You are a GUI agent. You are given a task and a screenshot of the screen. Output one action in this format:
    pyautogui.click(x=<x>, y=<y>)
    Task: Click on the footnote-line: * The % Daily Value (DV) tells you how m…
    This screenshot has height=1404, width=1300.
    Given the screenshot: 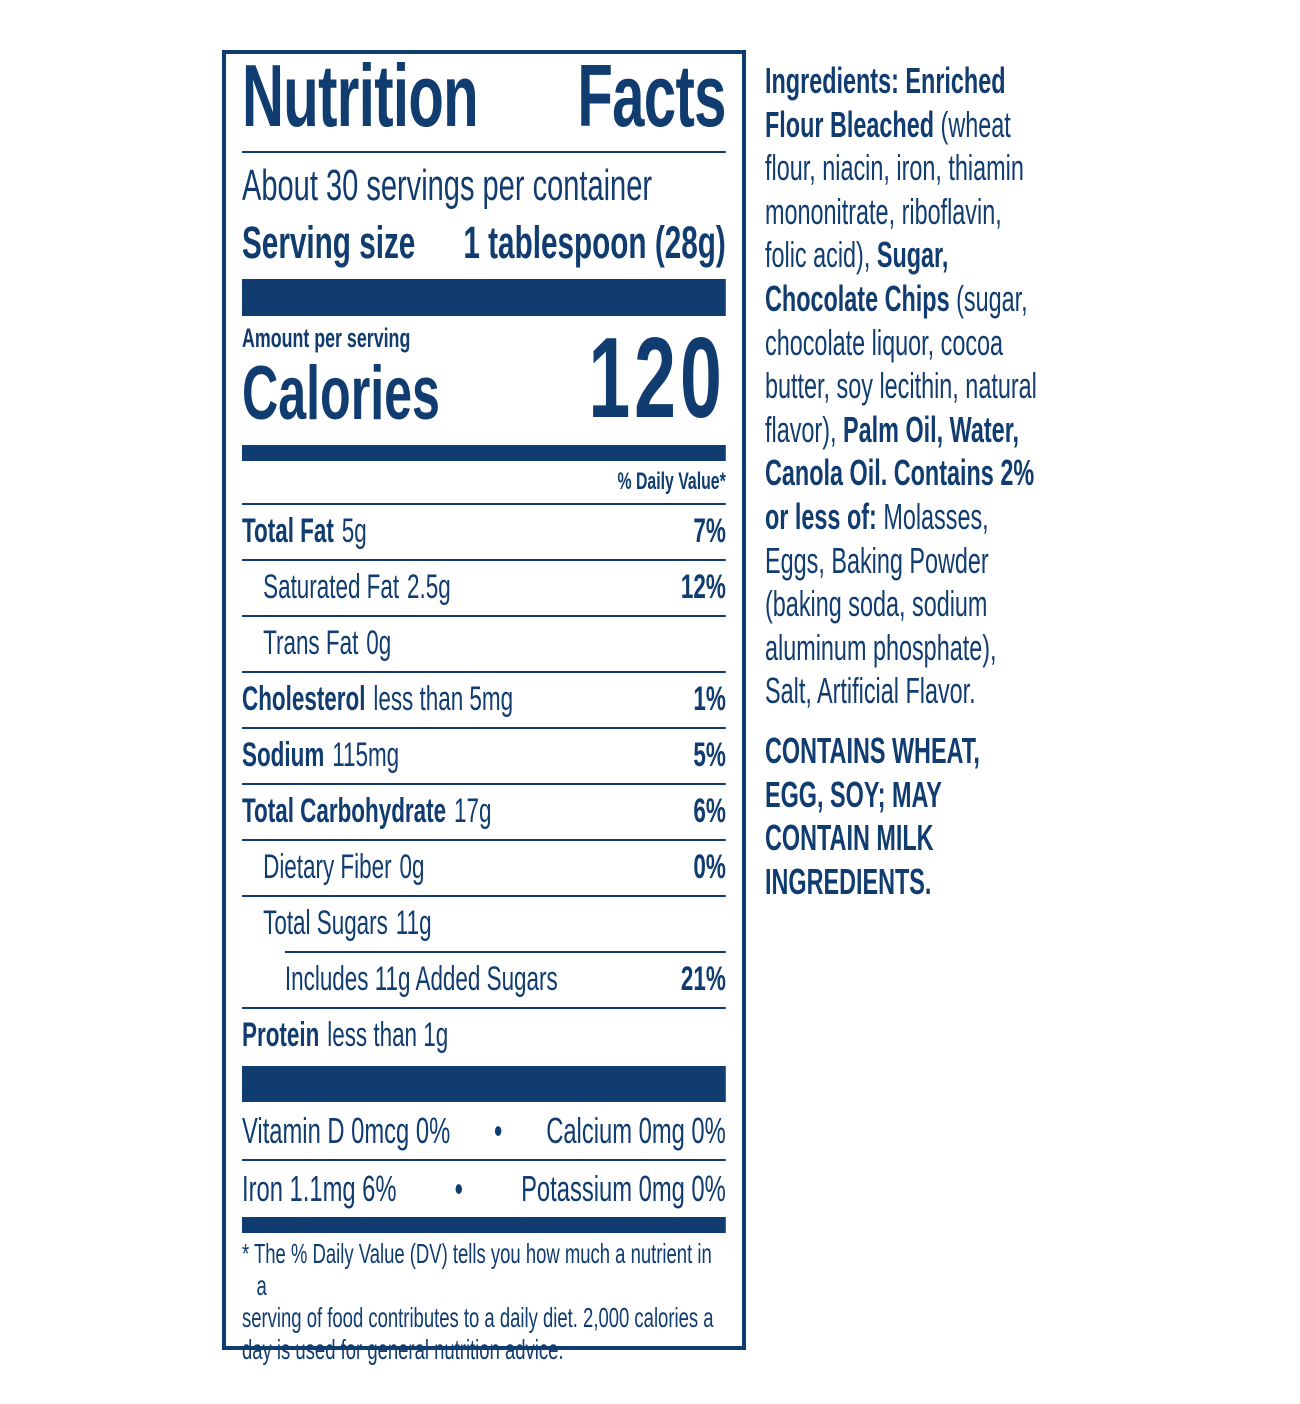 What is the action you would take?
    pyautogui.click(x=477, y=1269)
    